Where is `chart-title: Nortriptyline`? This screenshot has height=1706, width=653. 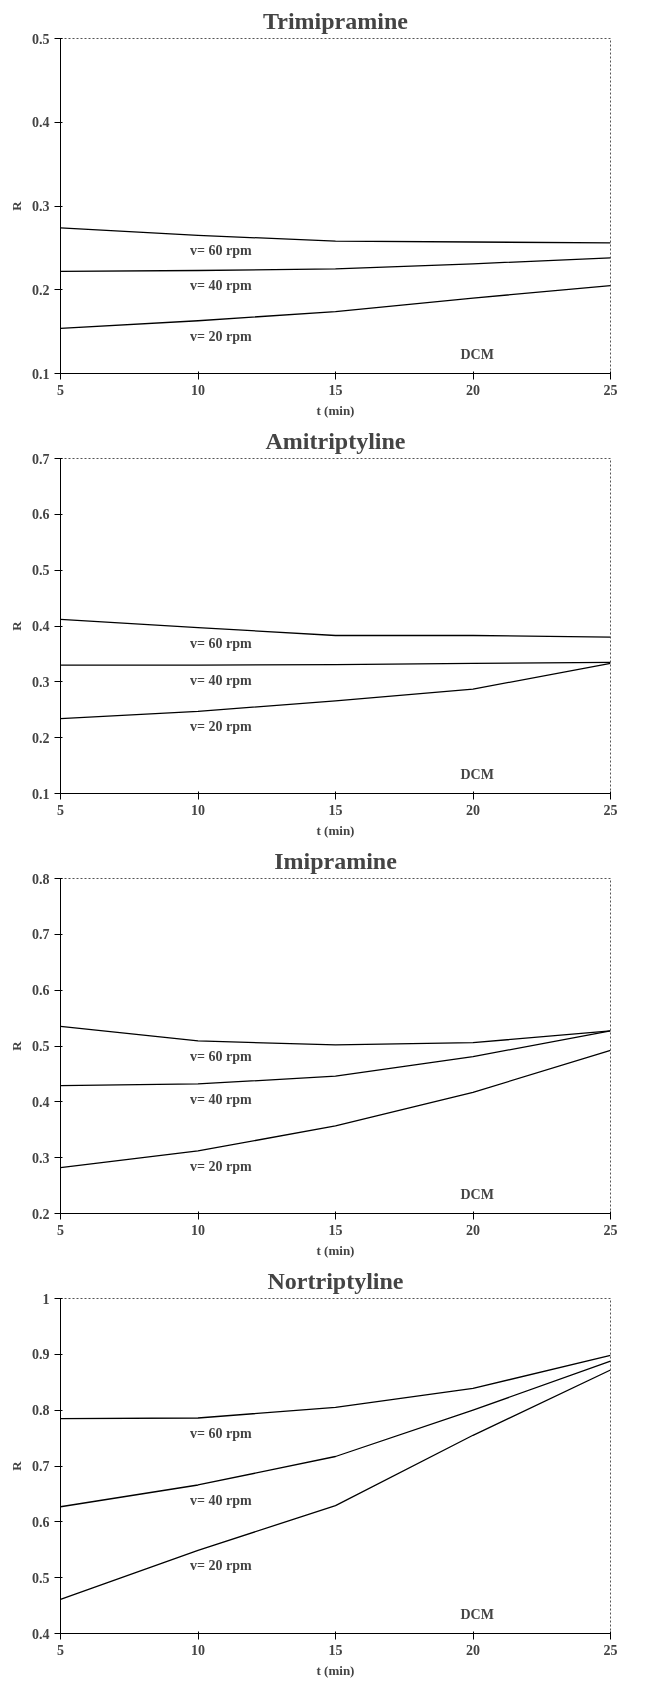
chart-title: Nortriptyline is located at coordinates (335, 1280).